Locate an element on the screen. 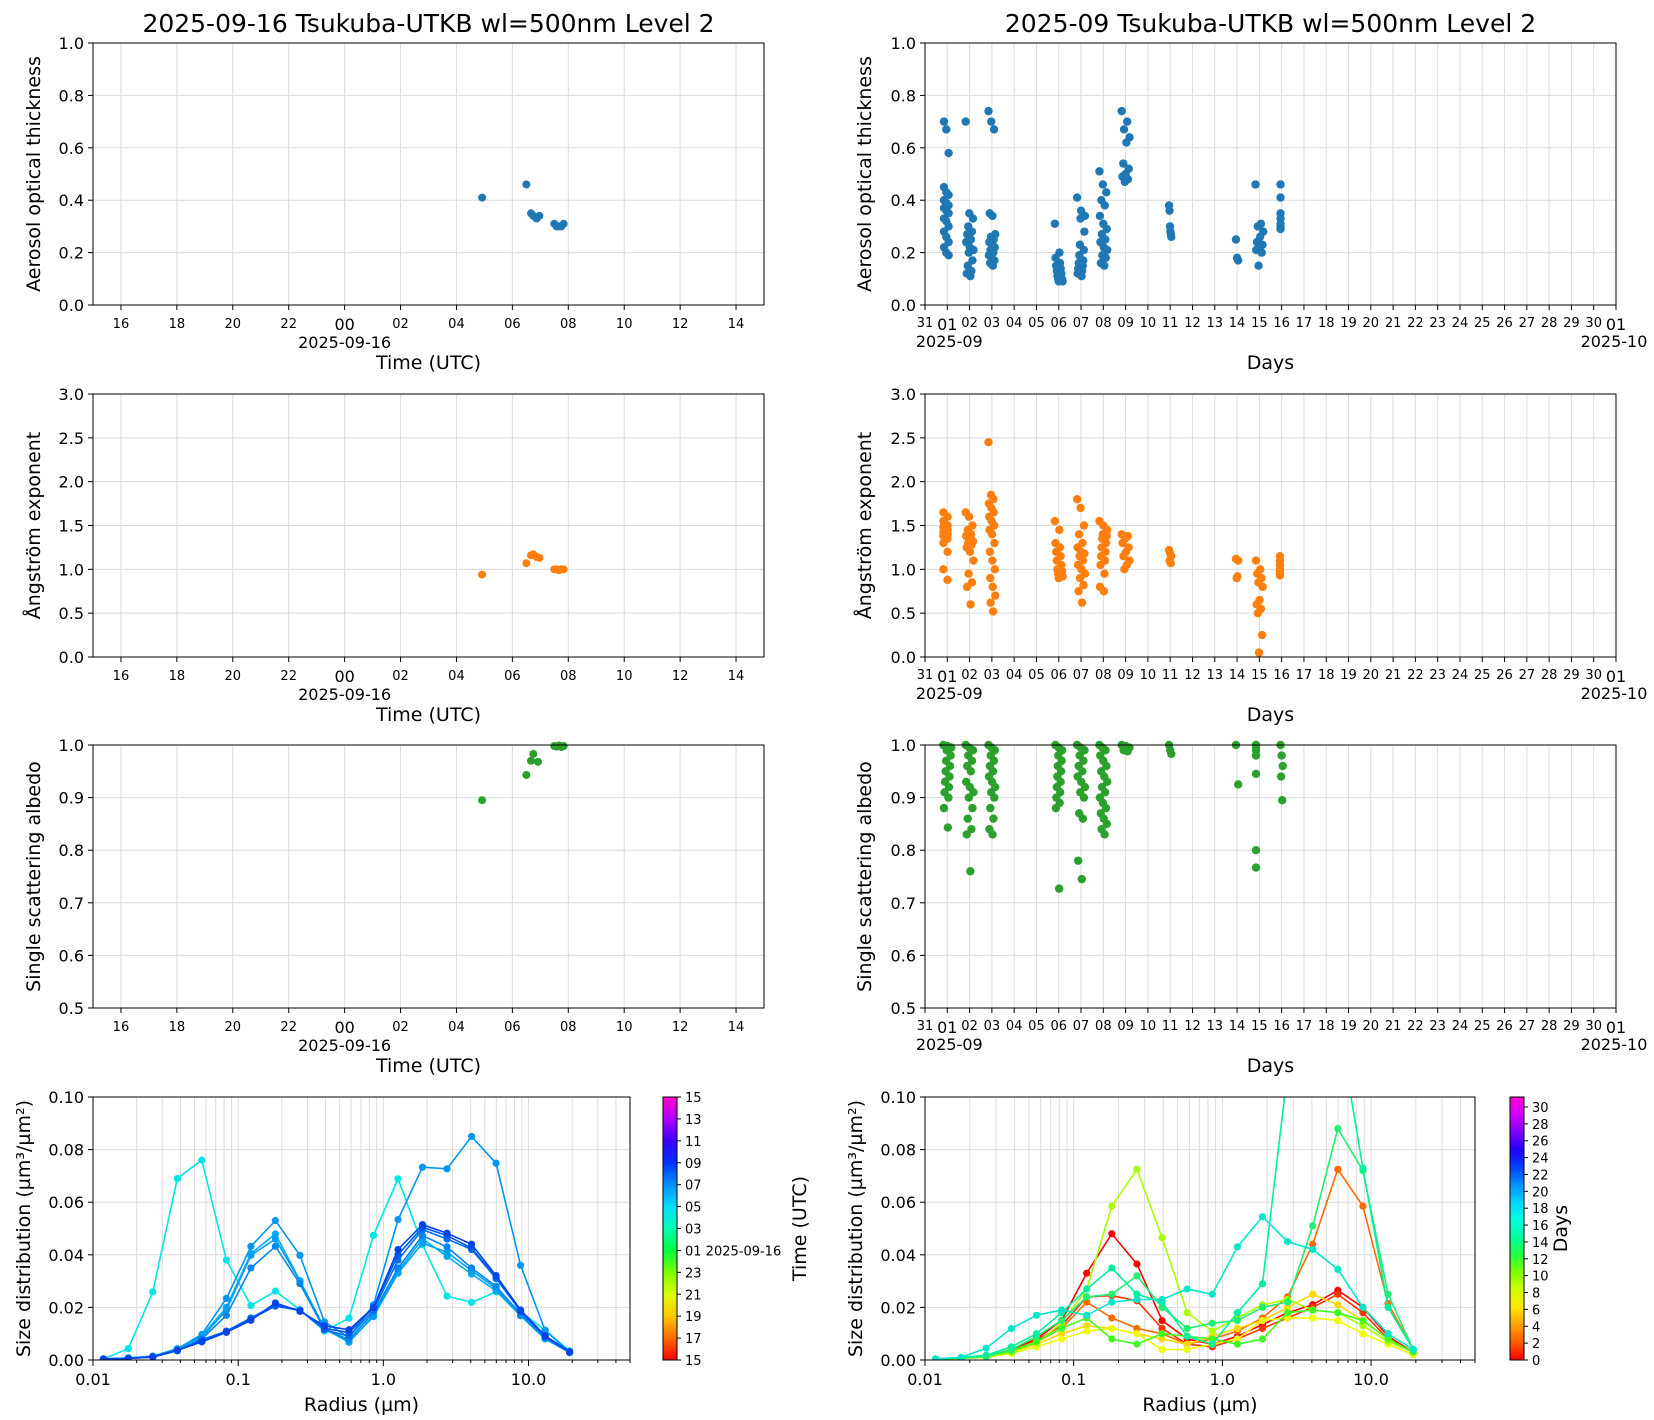 The height and width of the screenshot is (1420, 1654). x-tick-label: 29 is located at coordinates (1571, 323).